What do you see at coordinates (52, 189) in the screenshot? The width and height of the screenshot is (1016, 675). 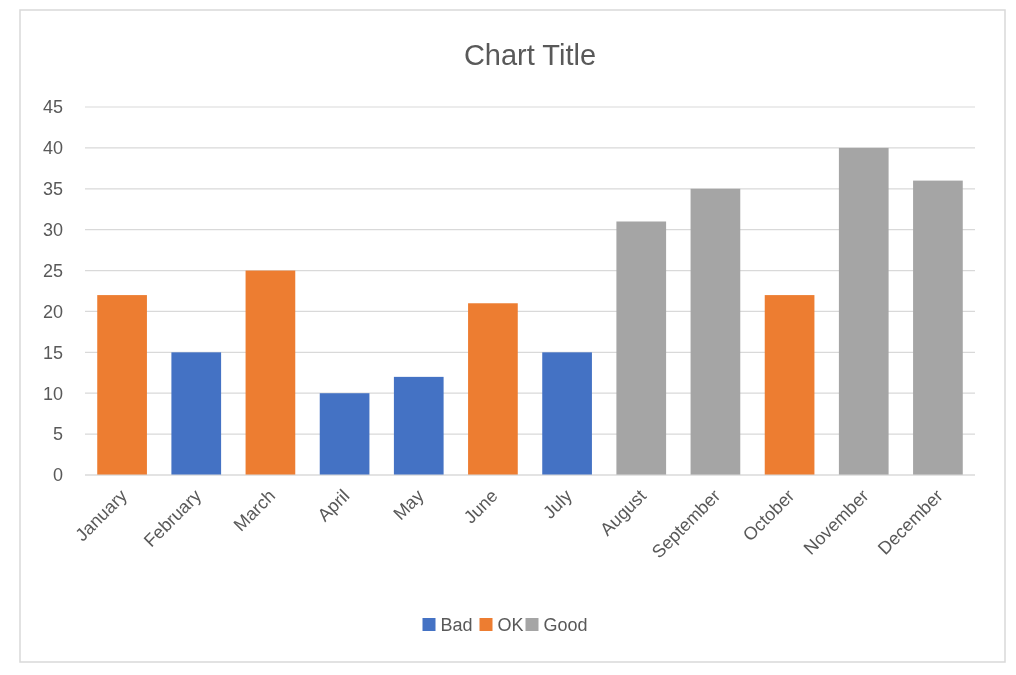 I see `y-tick-label: 35` at bounding box center [52, 189].